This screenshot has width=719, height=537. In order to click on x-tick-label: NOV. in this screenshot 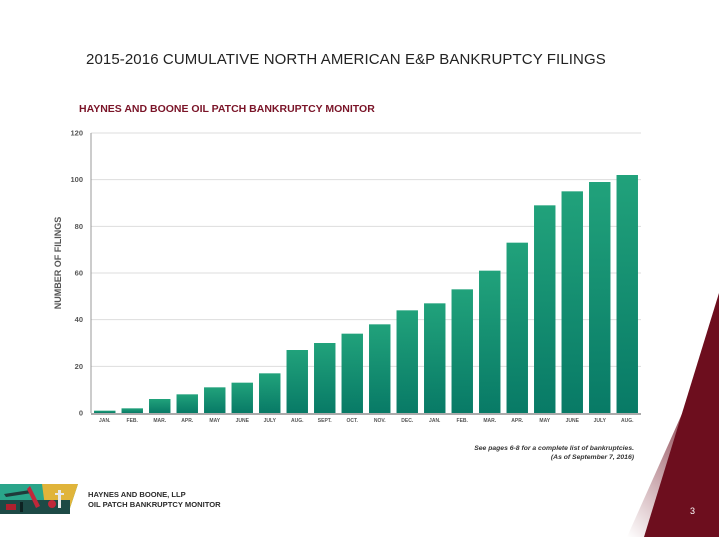, I will do `click(380, 421)`.